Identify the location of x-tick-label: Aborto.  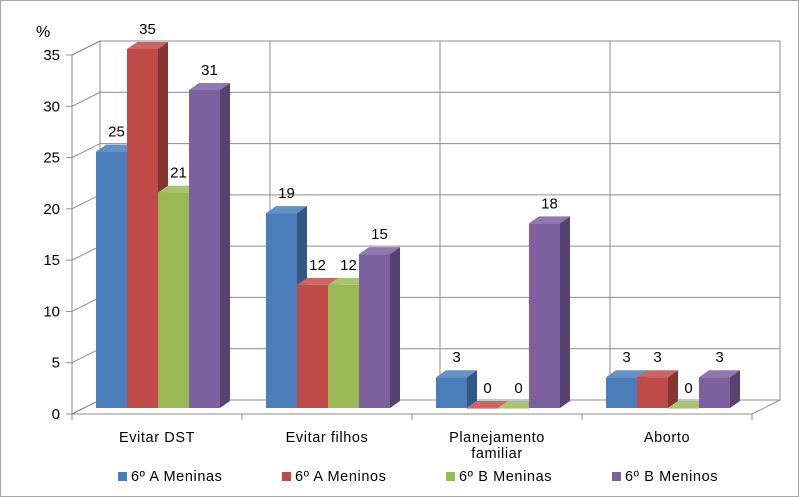
(667, 438).